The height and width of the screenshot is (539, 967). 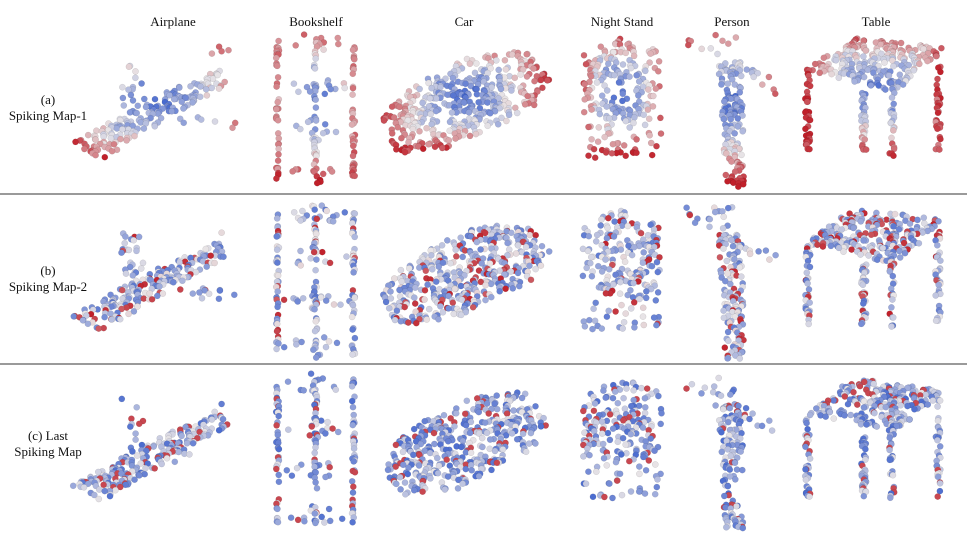 What do you see at coordinates (732, 21) in the screenshot?
I see `column-header-person: Person` at bounding box center [732, 21].